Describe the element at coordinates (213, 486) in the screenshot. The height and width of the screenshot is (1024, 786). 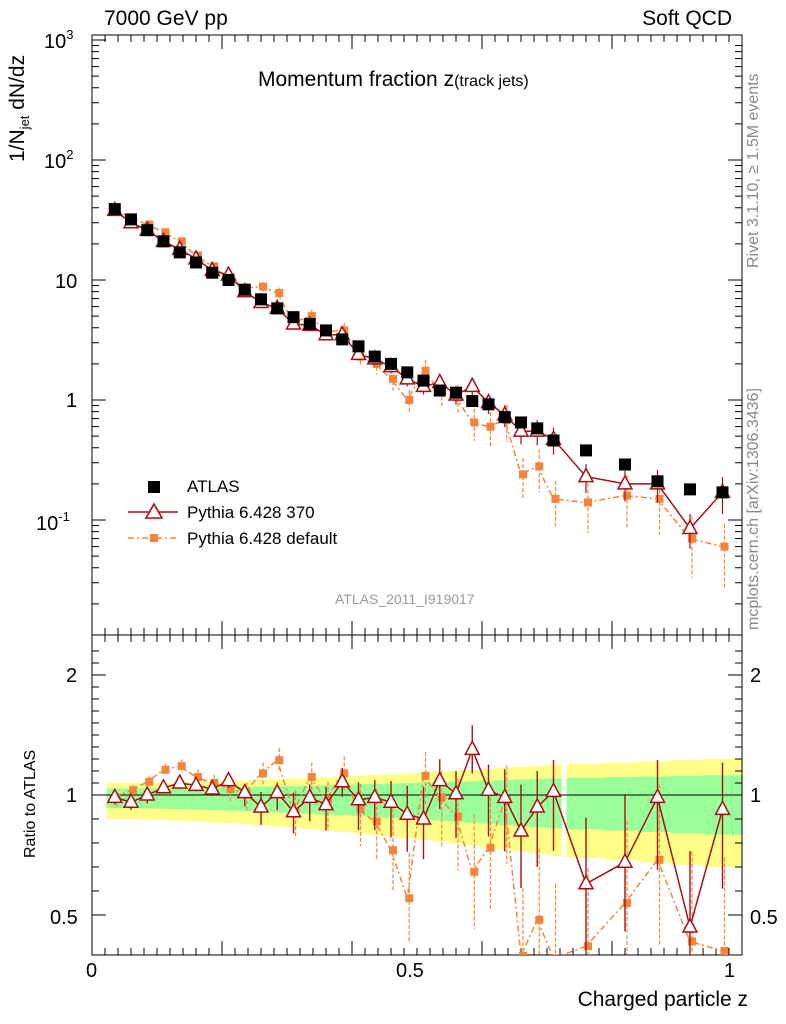
I see `legend-atlas-label: ATLAS` at that location.